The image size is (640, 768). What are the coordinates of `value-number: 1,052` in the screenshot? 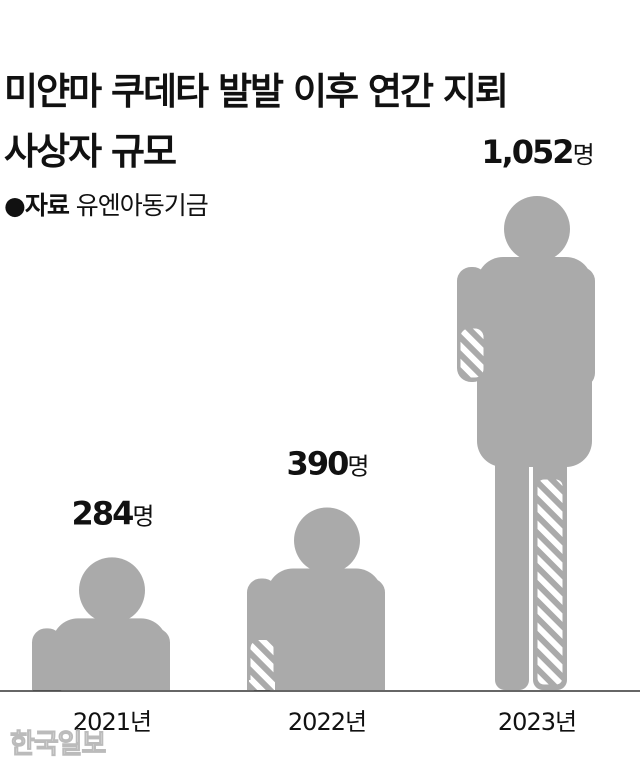 It's located at (526, 152).